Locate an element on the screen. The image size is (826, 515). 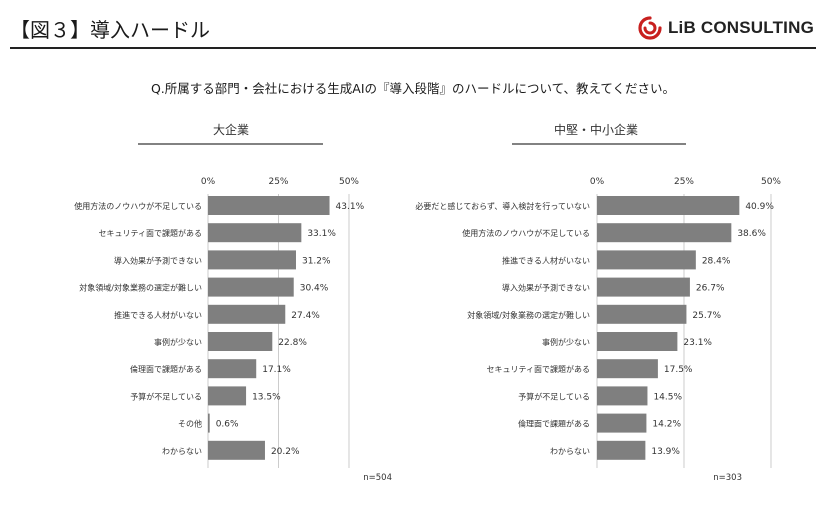
value-label: 27.4% is located at coordinates (305, 316).